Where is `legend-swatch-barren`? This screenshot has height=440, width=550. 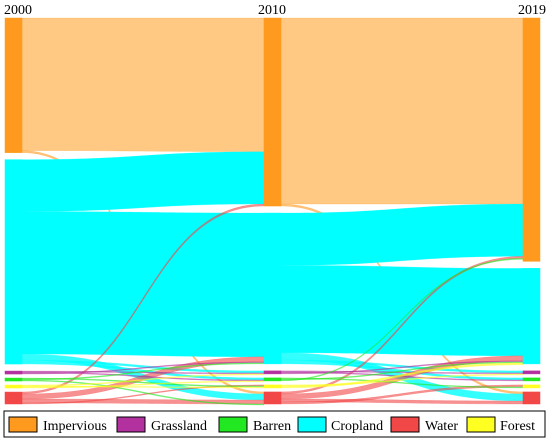
legend-swatch-barren is located at coordinates (233, 424).